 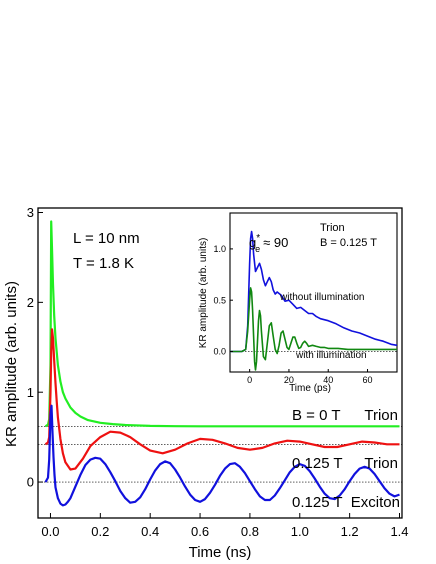 I want to click on series-label-type-2: Exciton, so click(x=375, y=502).